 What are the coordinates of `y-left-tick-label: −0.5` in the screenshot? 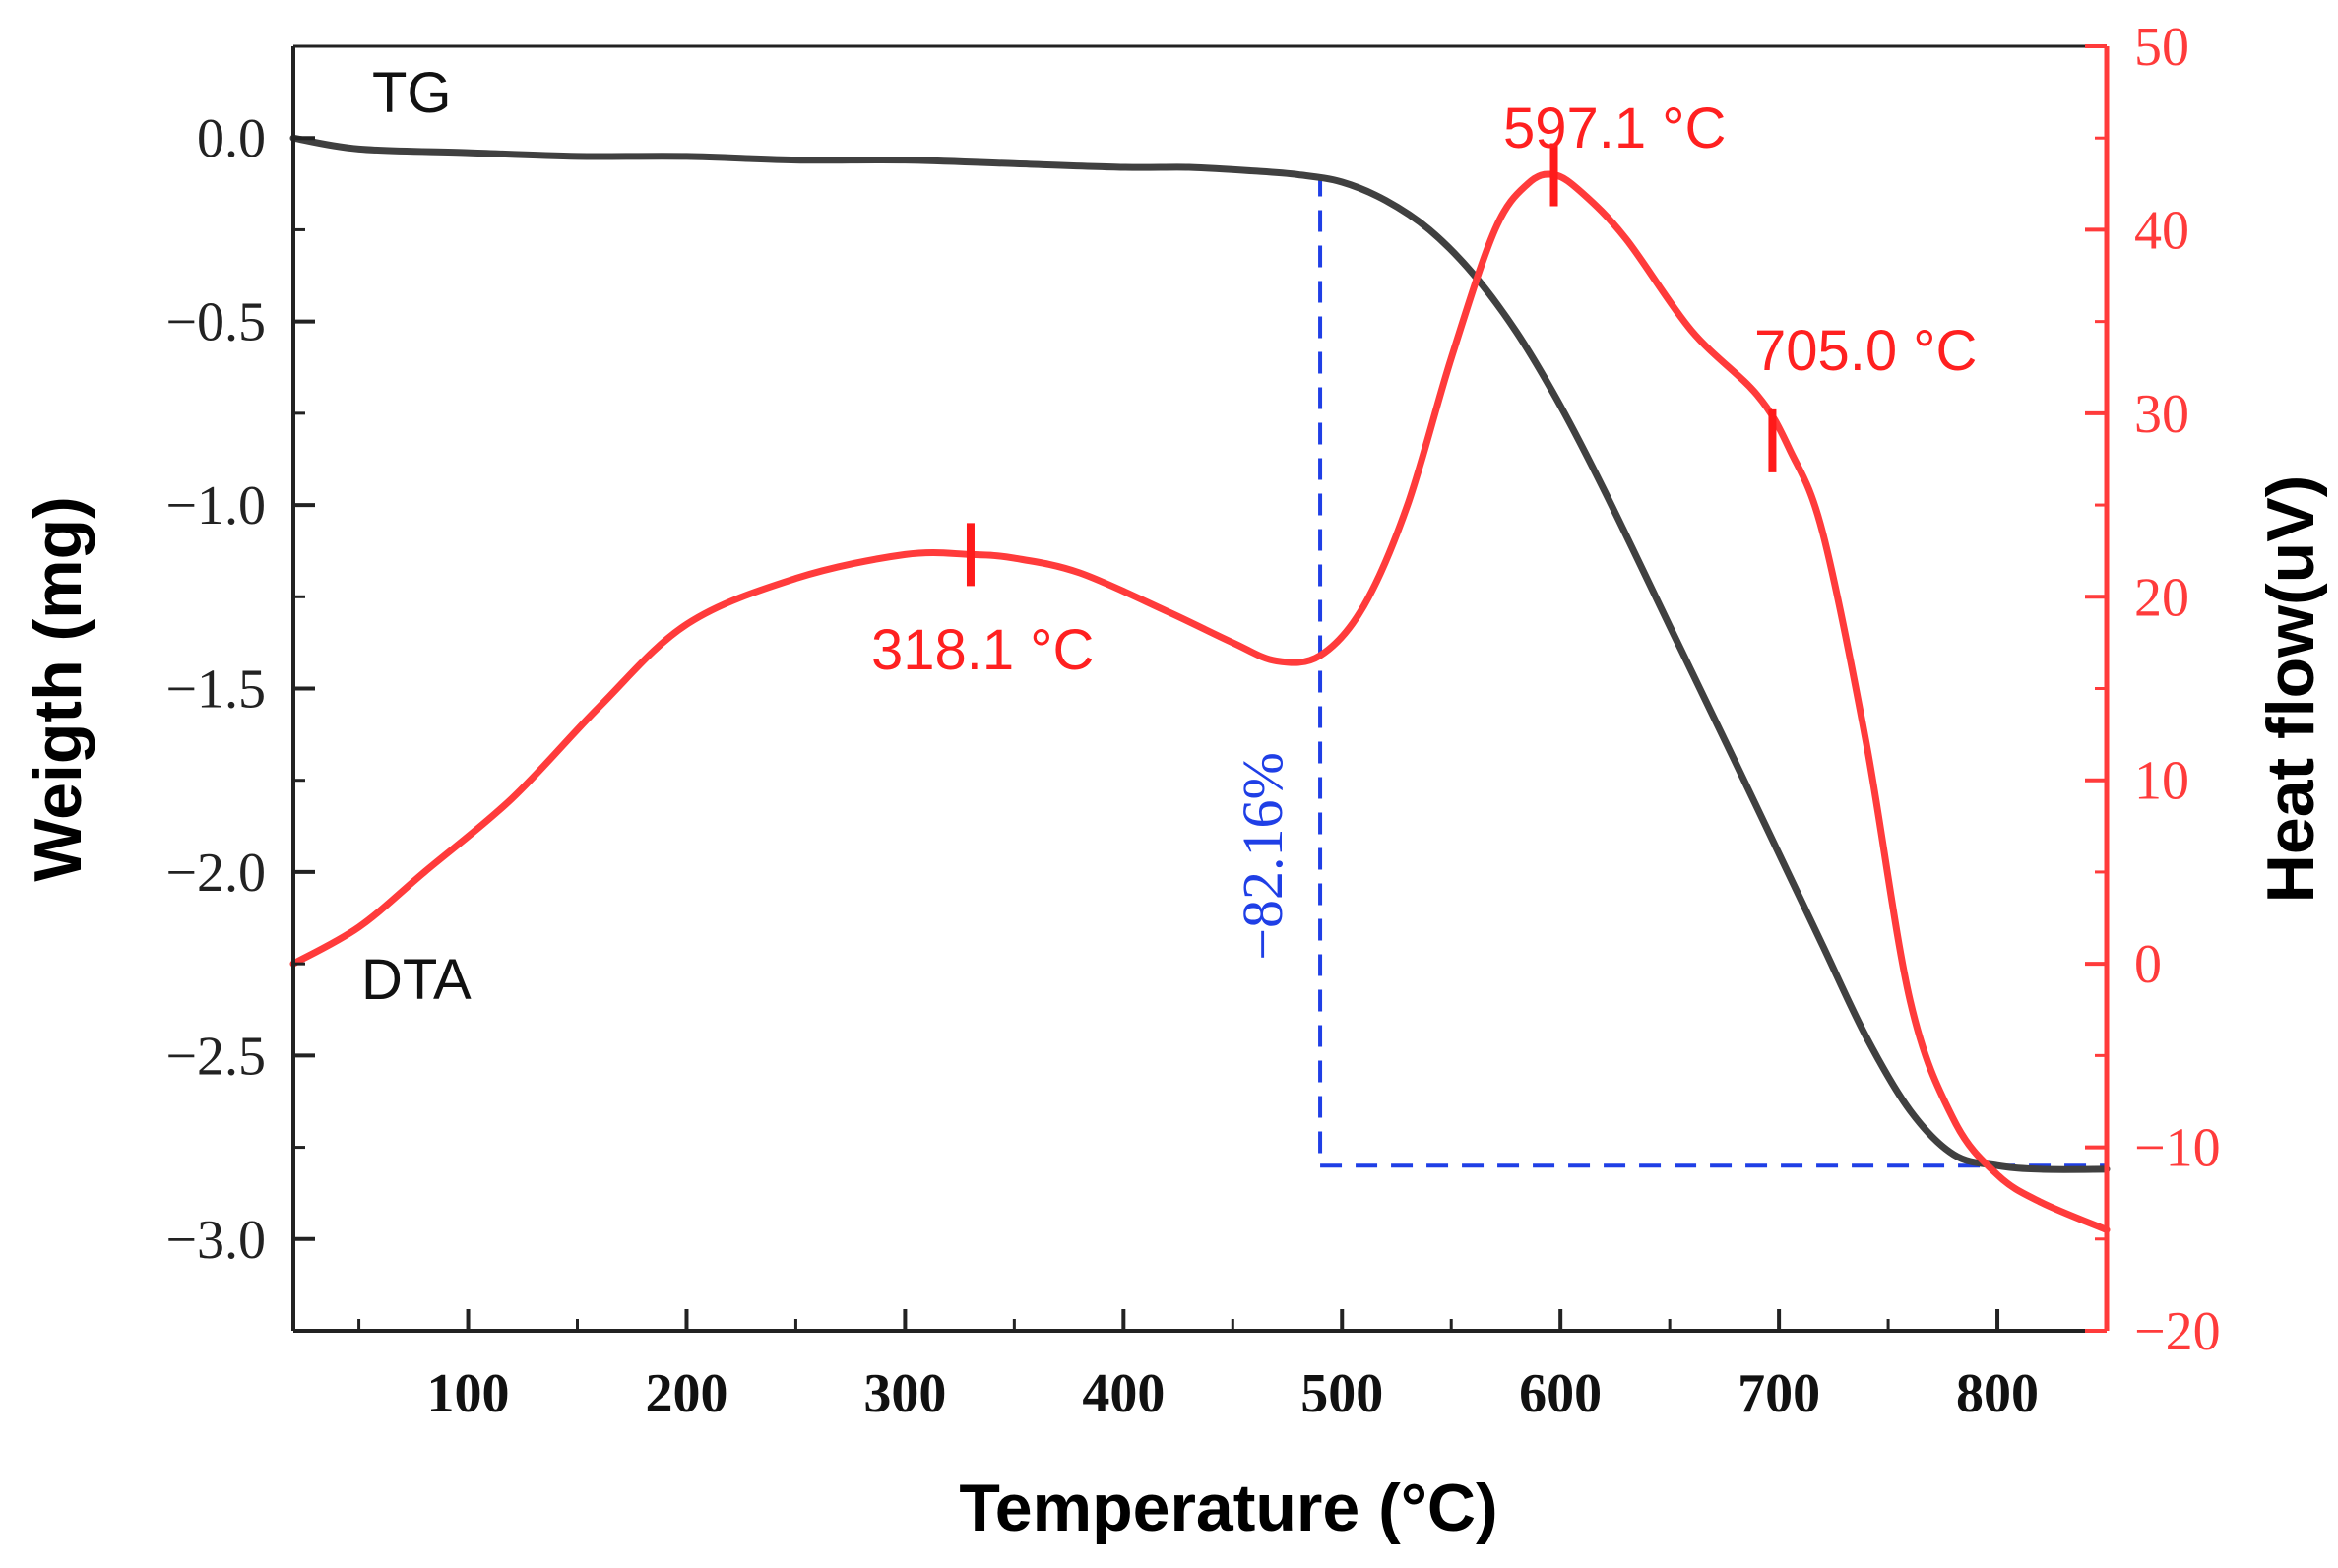 It's located at (215, 322).